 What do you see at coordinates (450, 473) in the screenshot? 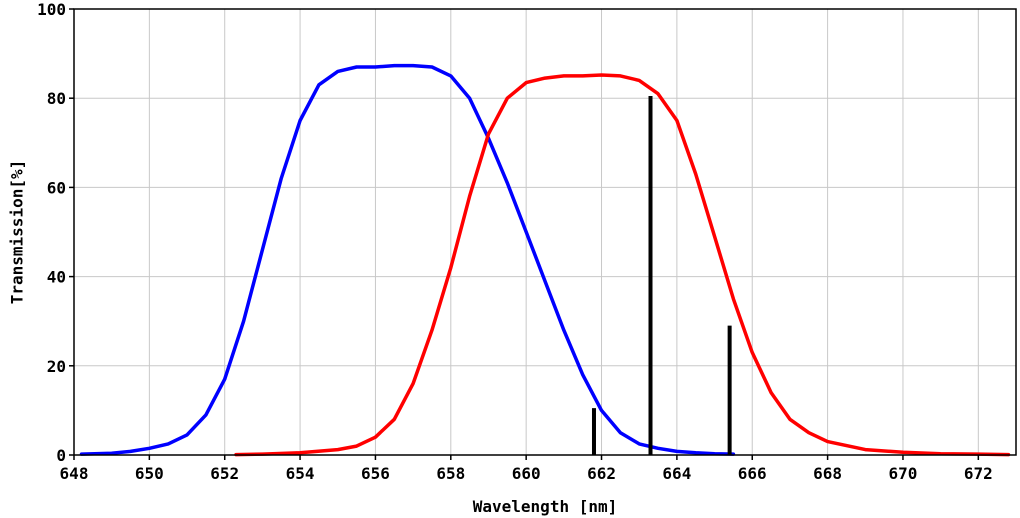
I see `x-tick-label: 658` at bounding box center [450, 473].